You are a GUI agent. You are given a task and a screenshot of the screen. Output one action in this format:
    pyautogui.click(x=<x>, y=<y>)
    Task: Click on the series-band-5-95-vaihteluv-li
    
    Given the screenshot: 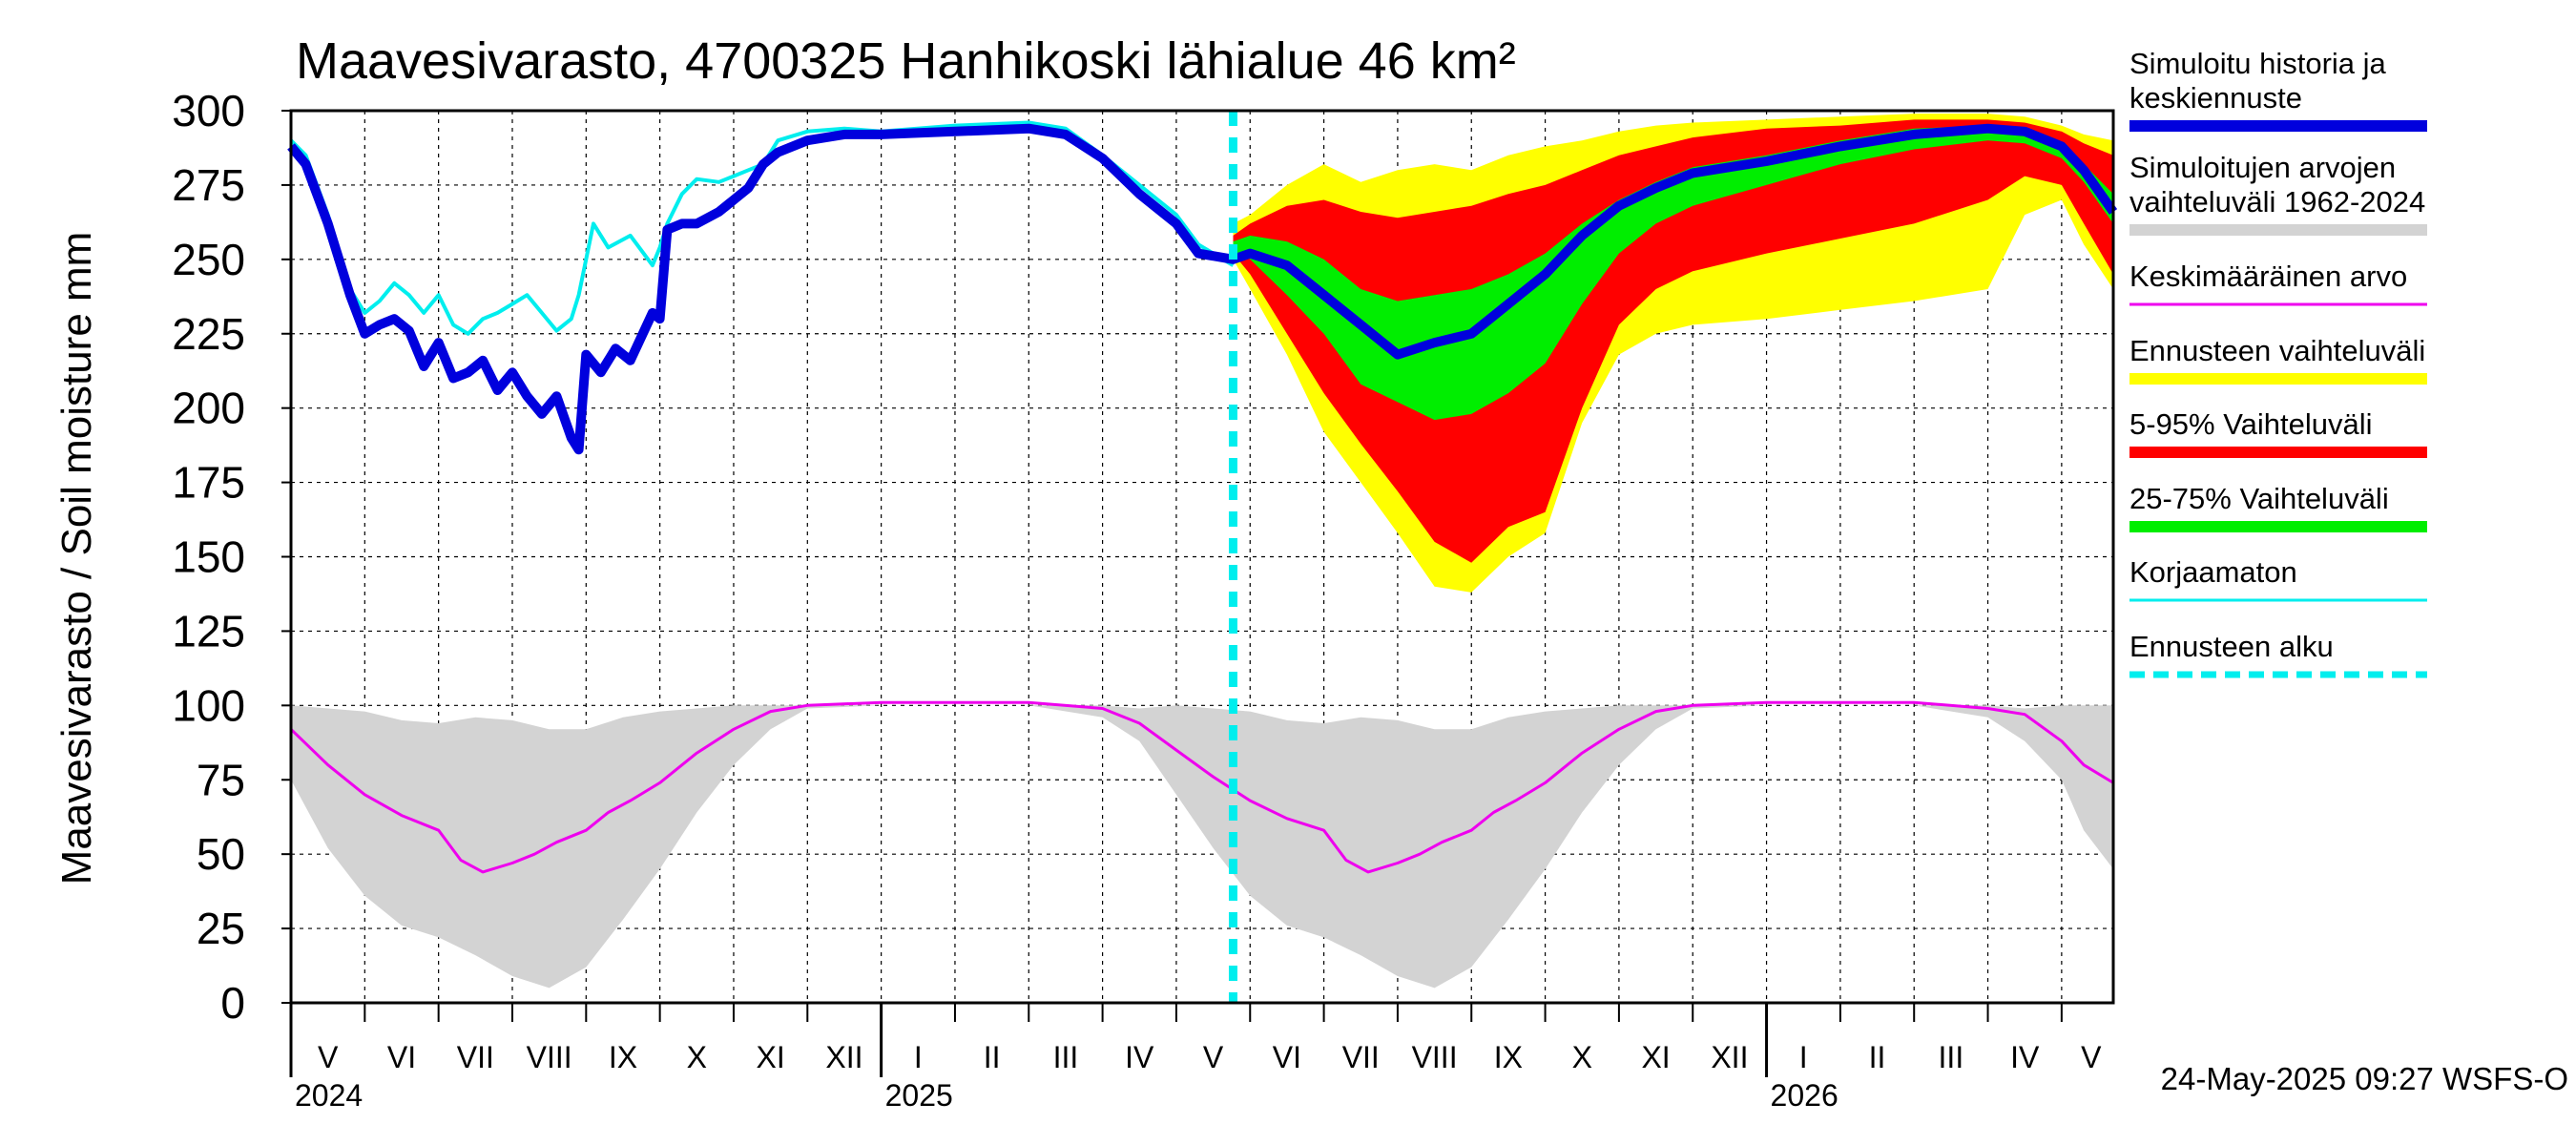 What is the action you would take?
    pyautogui.click(x=1673, y=341)
    